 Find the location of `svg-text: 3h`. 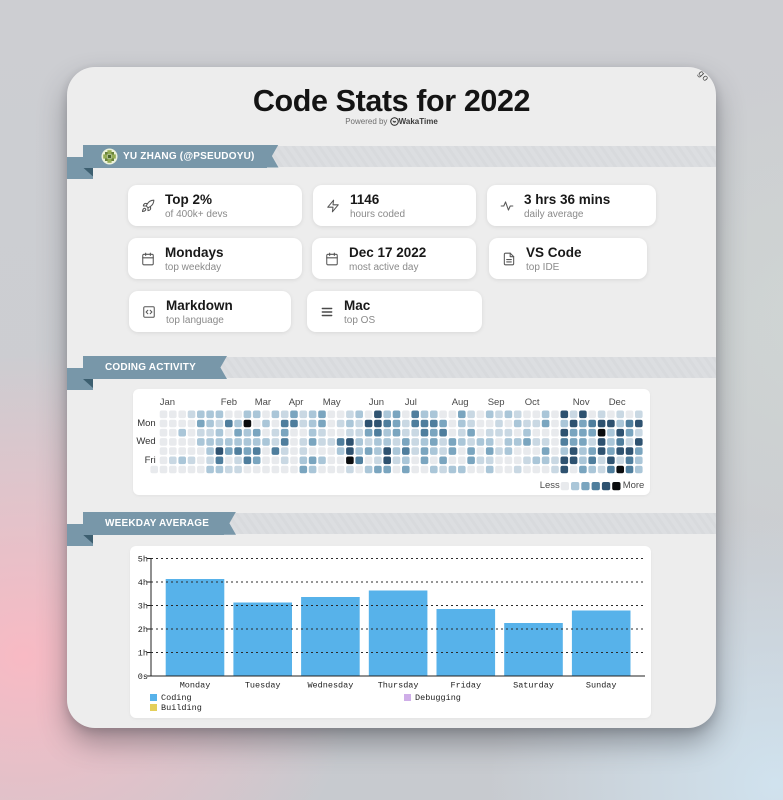

svg-text: 3h is located at coordinates (143, 607).